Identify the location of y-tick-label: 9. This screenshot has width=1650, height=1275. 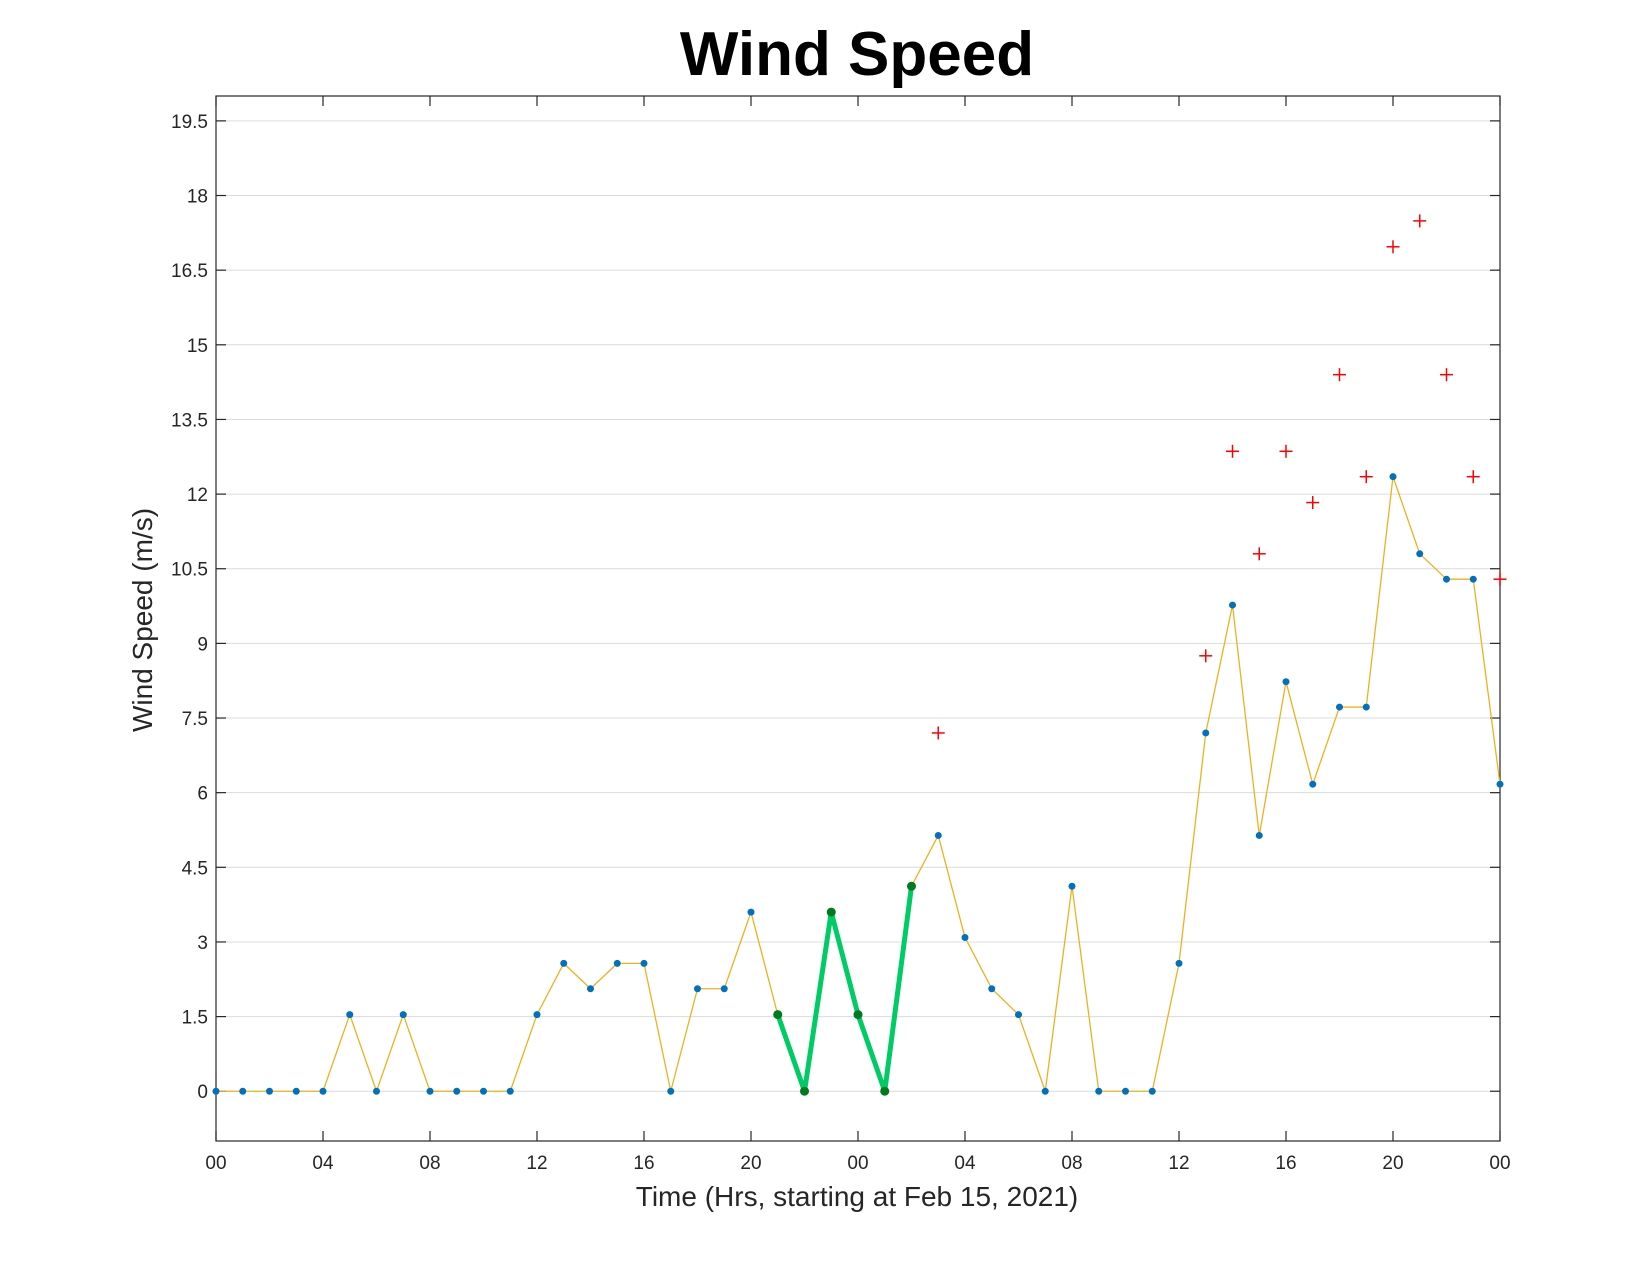
(202, 644).